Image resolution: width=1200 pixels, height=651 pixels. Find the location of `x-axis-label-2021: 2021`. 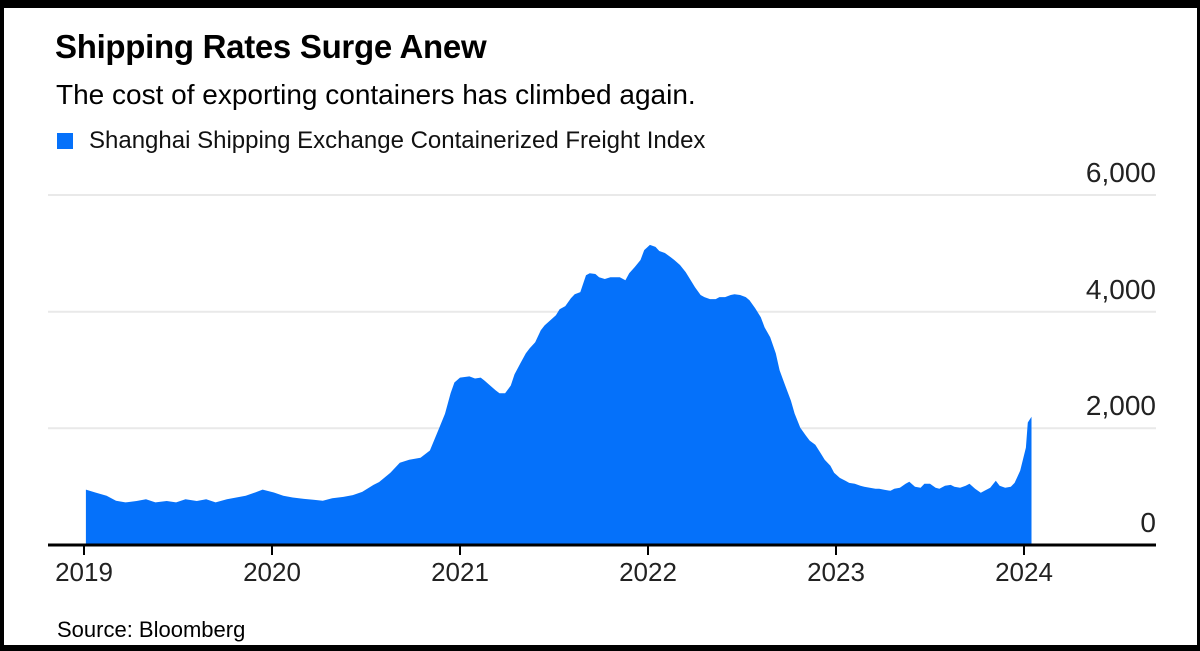

x-axis-label-2021: 2021 is located at coordinates (460, 572).